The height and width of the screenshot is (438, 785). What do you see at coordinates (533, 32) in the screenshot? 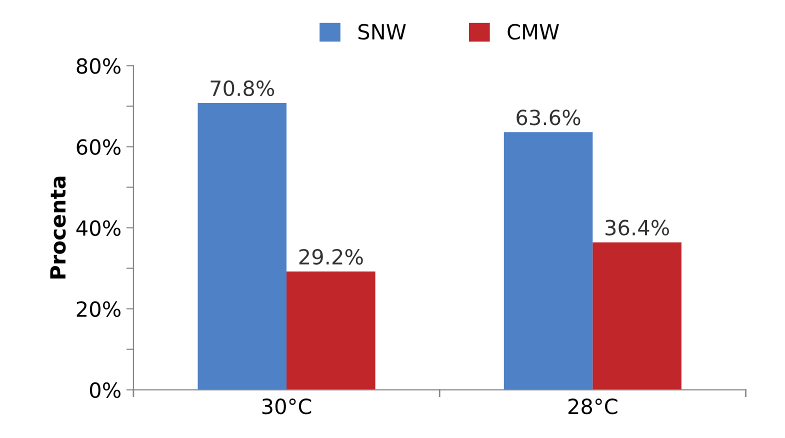
I see `legend-label: CMW` at bounding box center [533, 32].